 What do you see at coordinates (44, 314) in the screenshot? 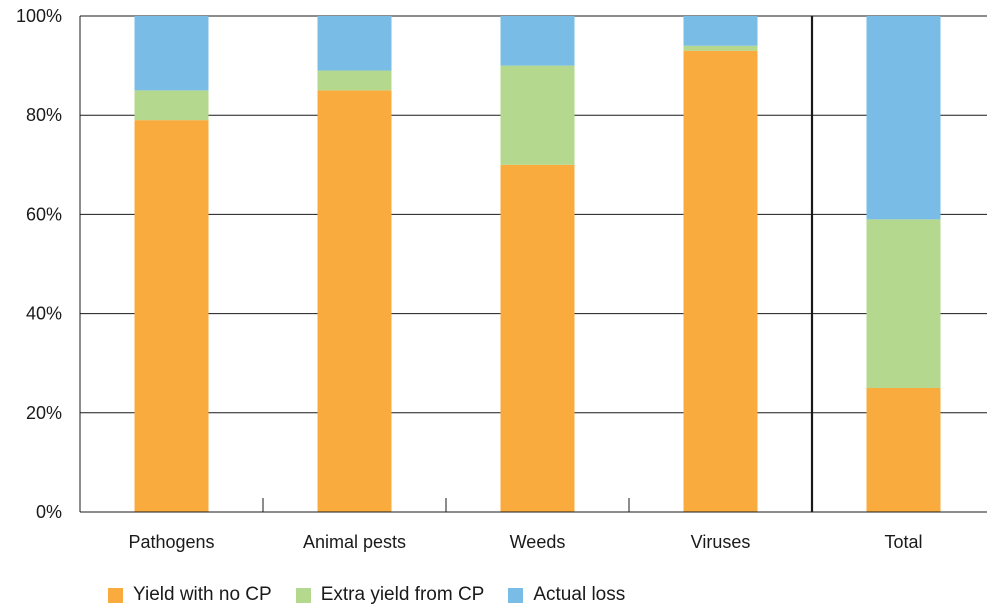
I see `y-tick-label: 40%` at bounding box center [44, 314].